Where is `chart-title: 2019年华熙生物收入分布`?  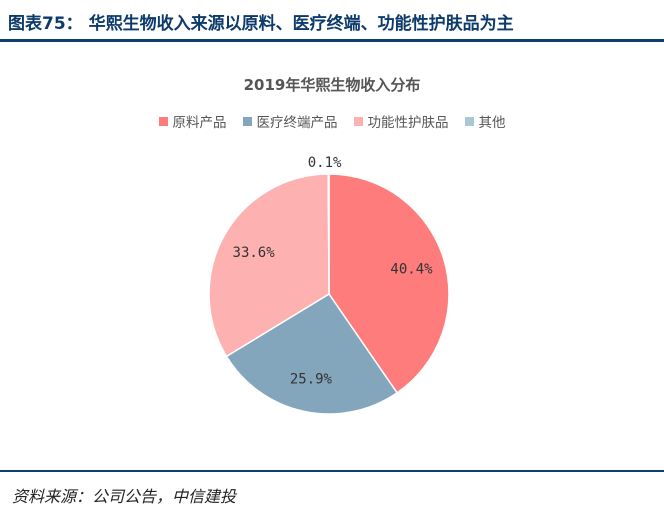
chart-title: 2019年华熙生物收入分布 is located at coordinates (332, 85).